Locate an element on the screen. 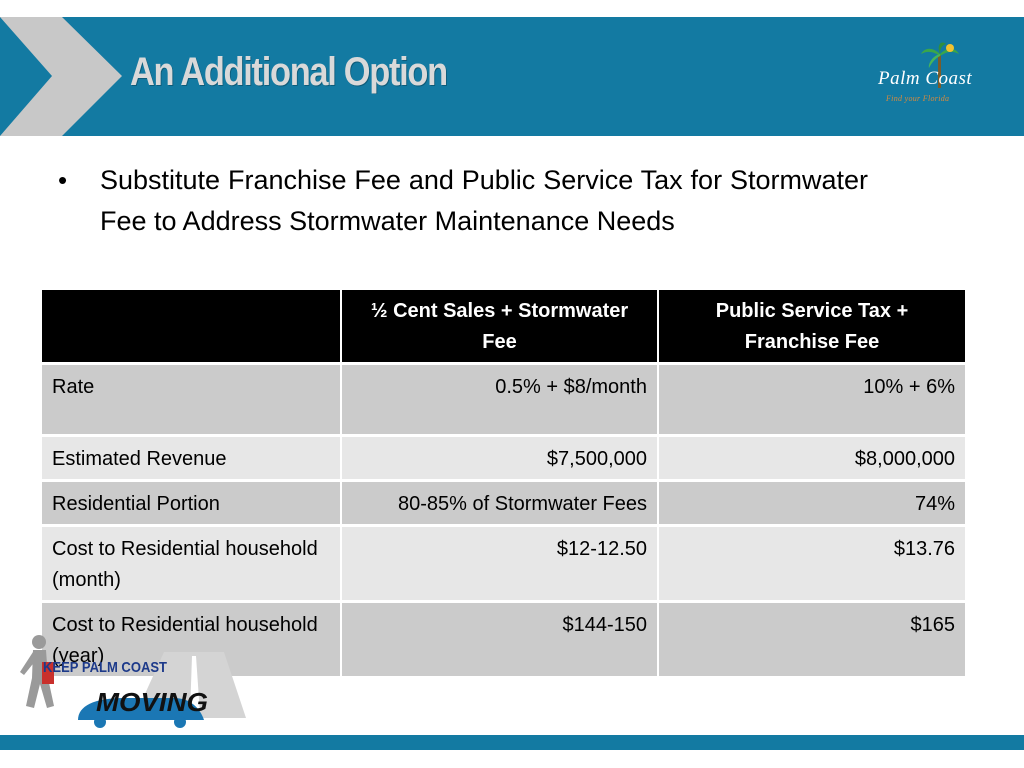  chevron-arrow-icon is located at coordinates (61, 76).